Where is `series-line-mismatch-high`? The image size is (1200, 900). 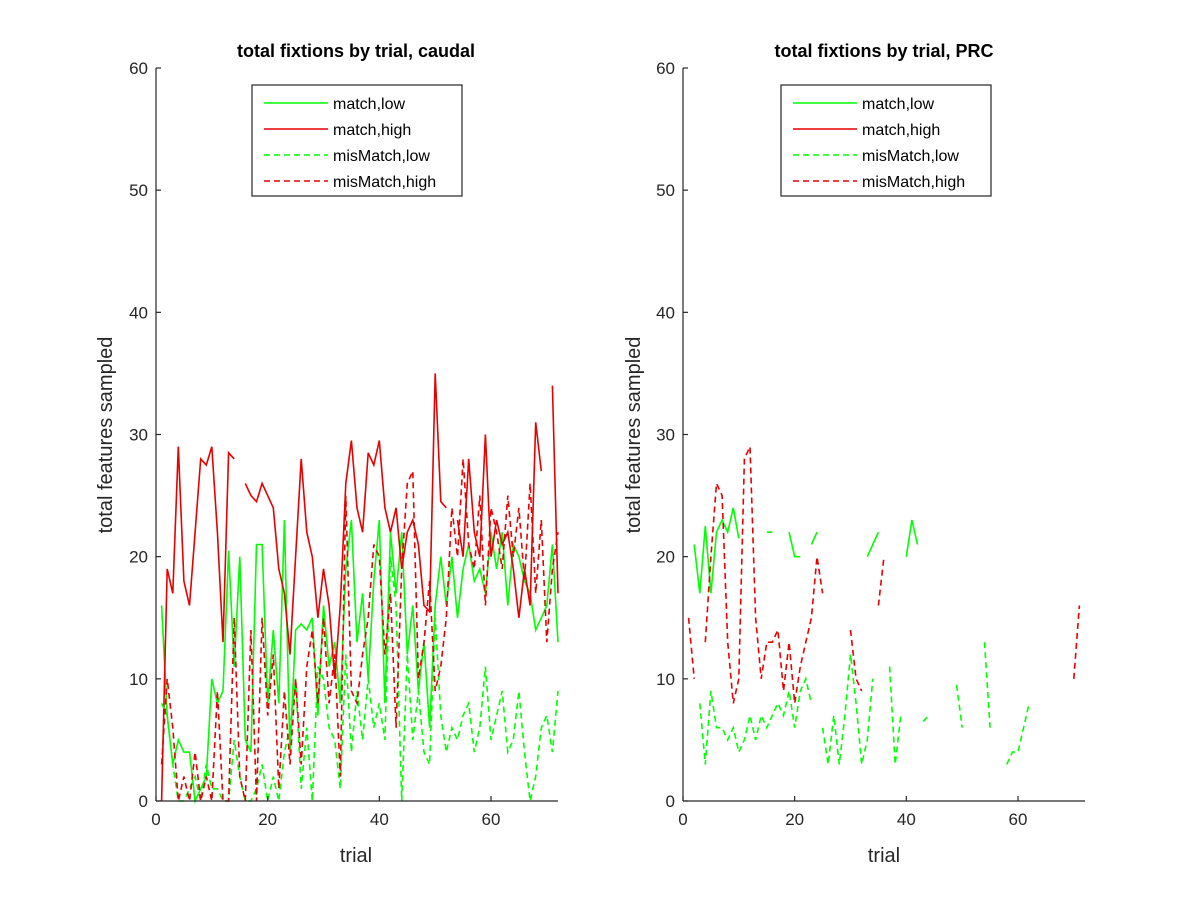
series-line-mismatch-high is located at coordinates (884, 575).